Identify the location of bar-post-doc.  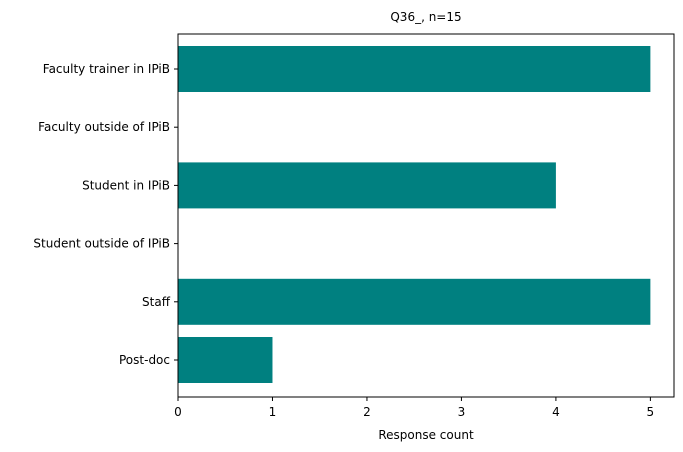
(225, 360).